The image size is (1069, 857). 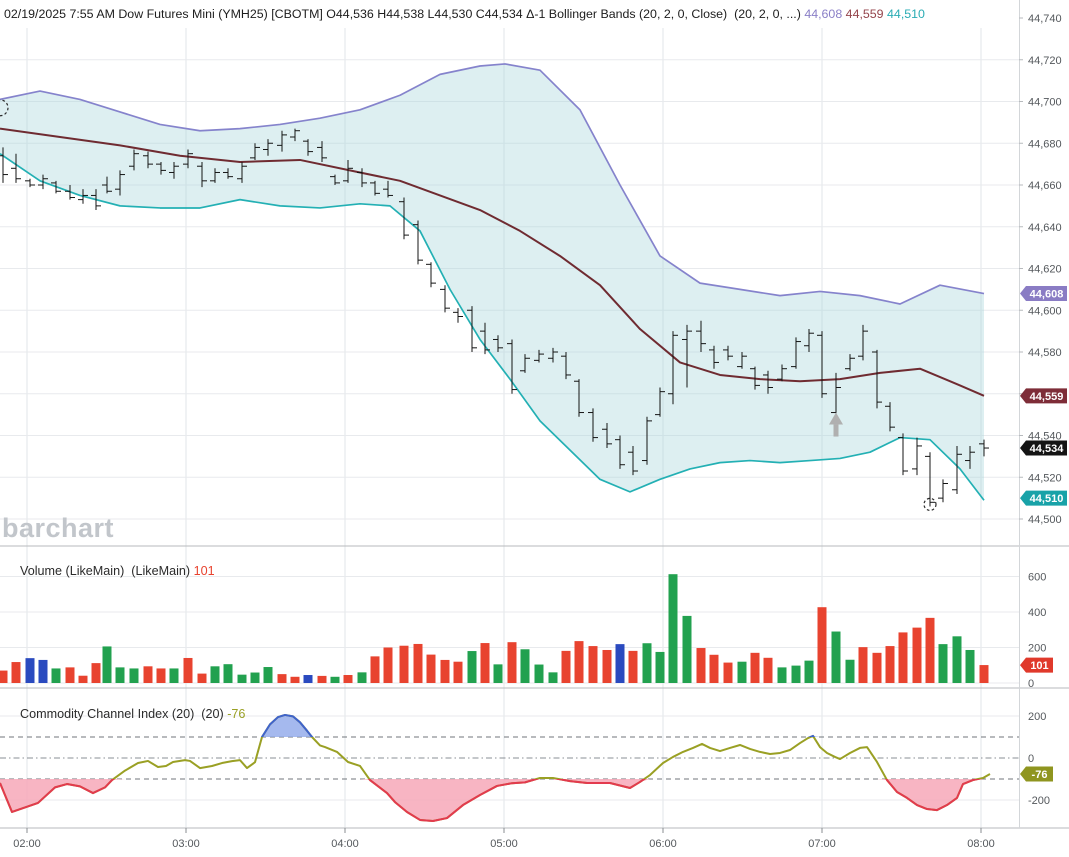 What do you see at coordinates (1043, 448) in the screenshot?
I see `price-badge` at bounding box center [1043, 448].